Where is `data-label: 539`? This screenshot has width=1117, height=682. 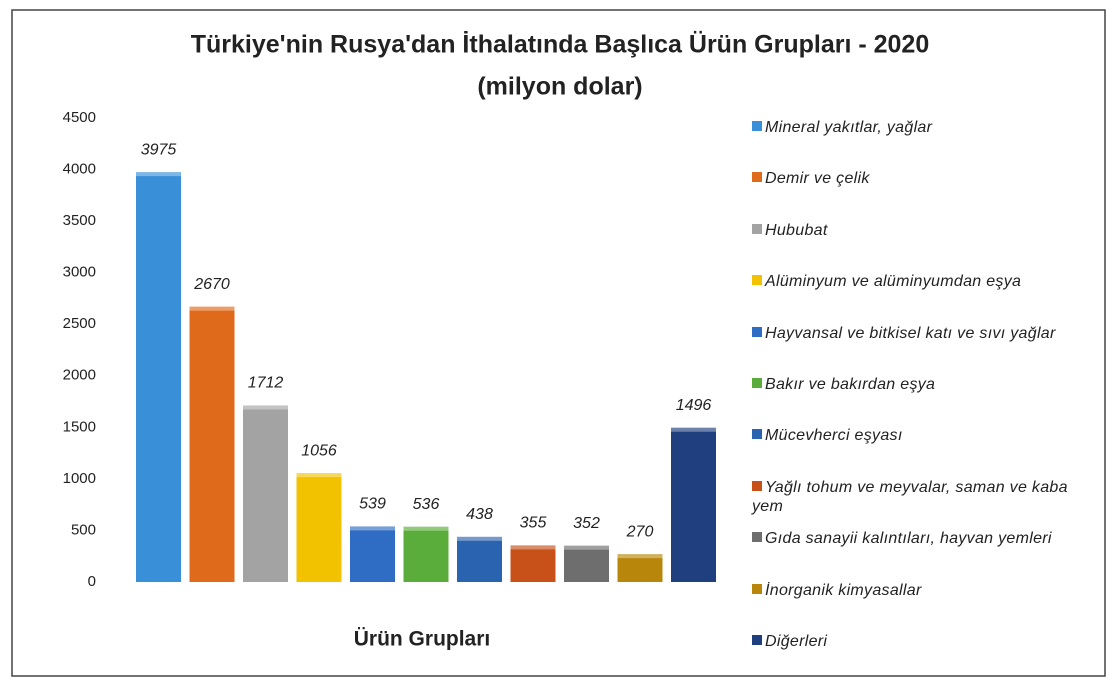 data-label: 539 is located at coordinates (372, 504).